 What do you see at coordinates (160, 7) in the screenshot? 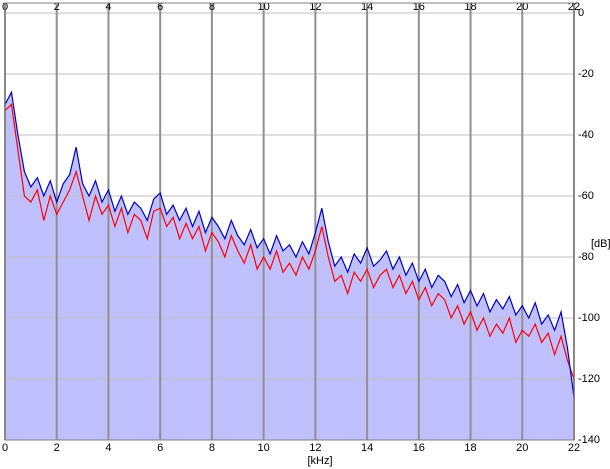
I see `x-tick-label-top: 6` at bounding box center [160, 7].